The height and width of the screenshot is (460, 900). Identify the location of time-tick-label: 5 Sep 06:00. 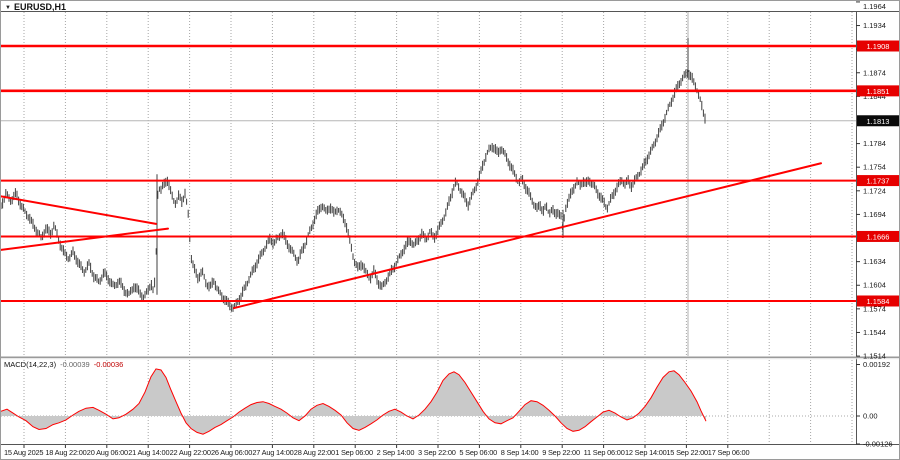
(478, 452).